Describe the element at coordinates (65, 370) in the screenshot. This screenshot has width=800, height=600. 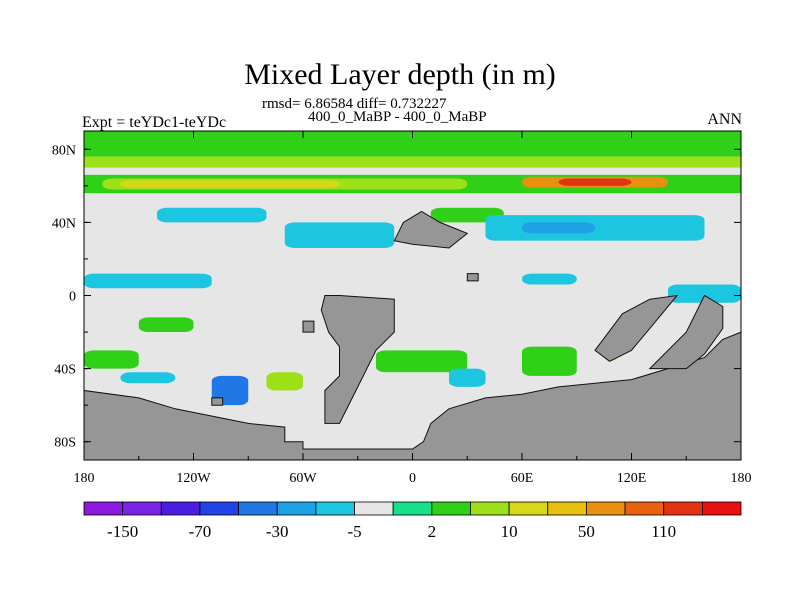
I see `y-tick-label: 40S` at that location.